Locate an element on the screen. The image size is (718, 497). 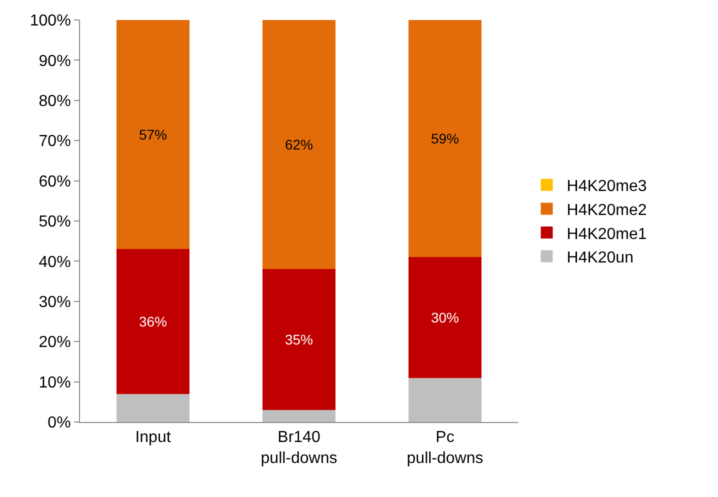
x-tick-label: Br140 pull-downs is located at coordinates (299, 448).